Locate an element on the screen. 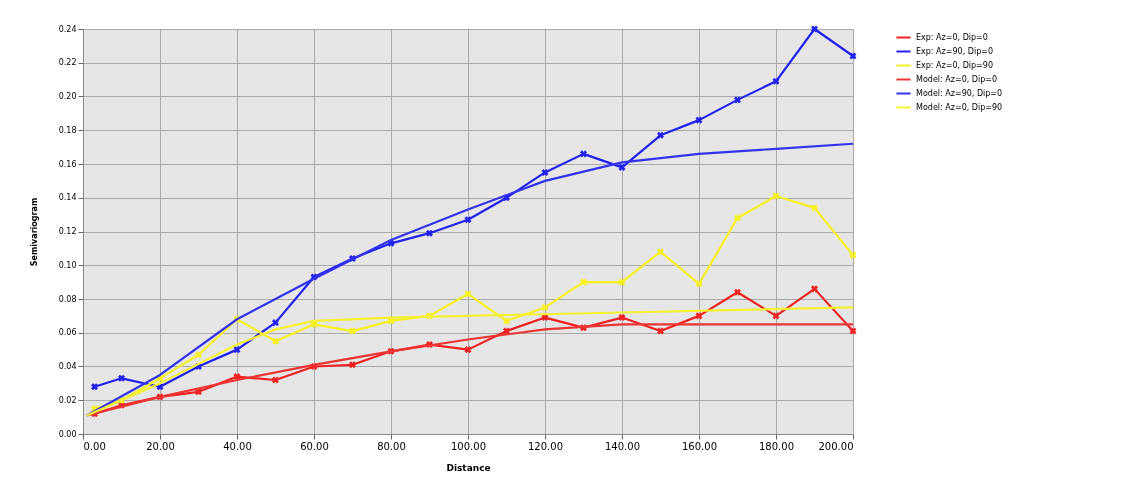 Image resolution: width=1145 pixels, height=501 pixels. x-tick-label: 100.00 is located at coordinates (468, 446).